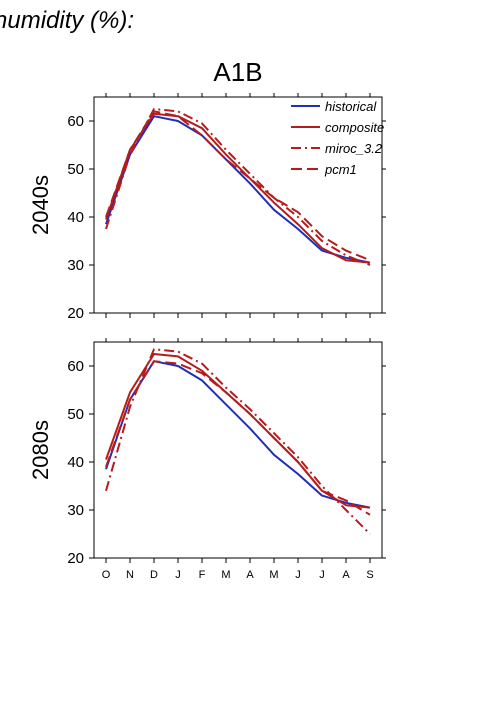  I want to click on page-title: humidity (%):, so click(67, 20).